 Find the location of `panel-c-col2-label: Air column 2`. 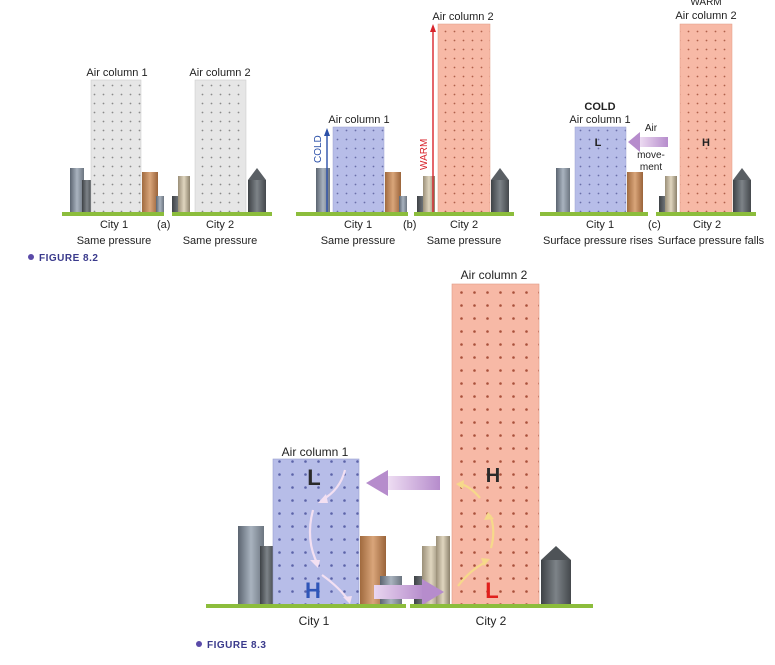

panel-c-col2-label: Air column 2 is located at coordinates (706, 16).